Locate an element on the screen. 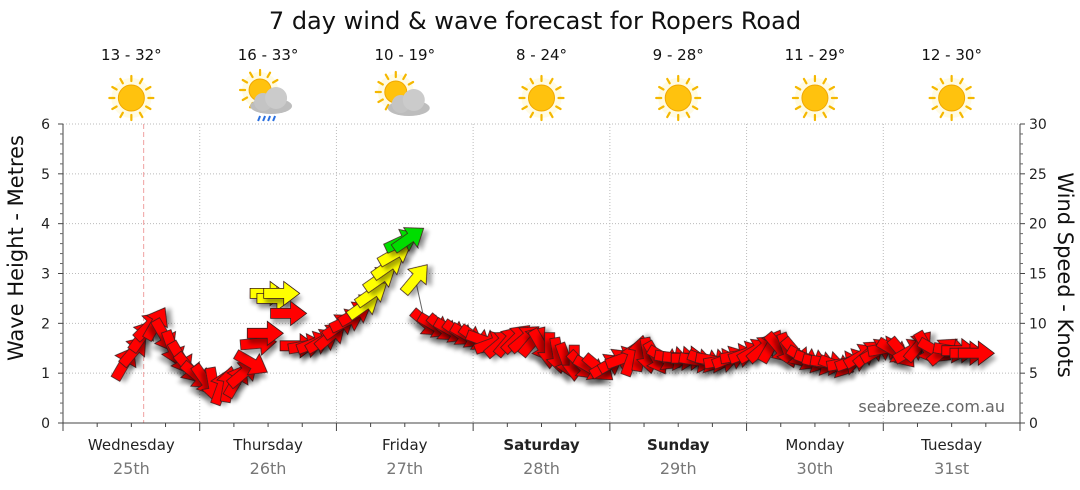  right-tick-label: 10 is located at coordinates (1038, 324).